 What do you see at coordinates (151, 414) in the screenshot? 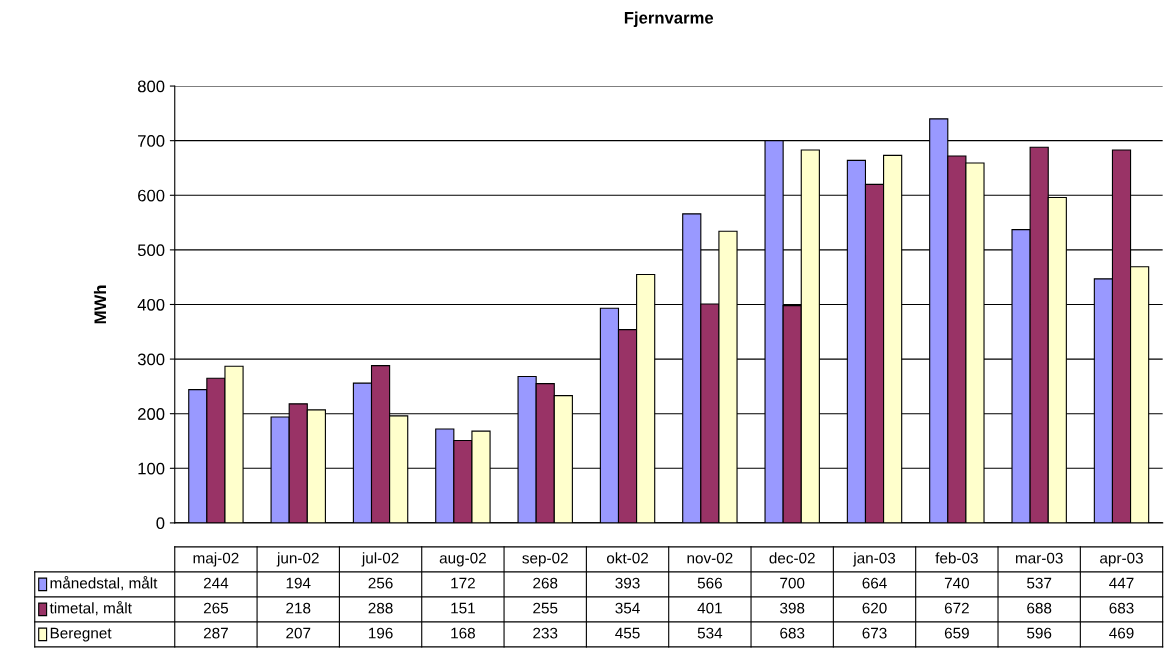
I see `y-tick-label: 200` at bounding box center [151, 414].